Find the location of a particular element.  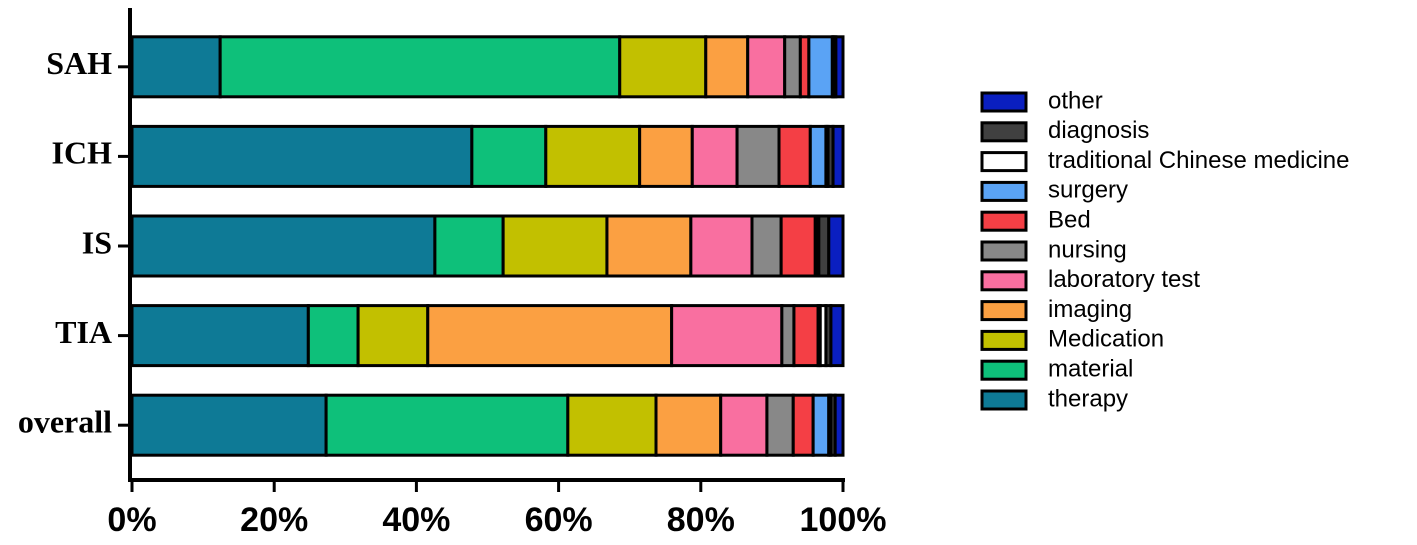

legend-label: imaging is located at coordinates (1090, 309).